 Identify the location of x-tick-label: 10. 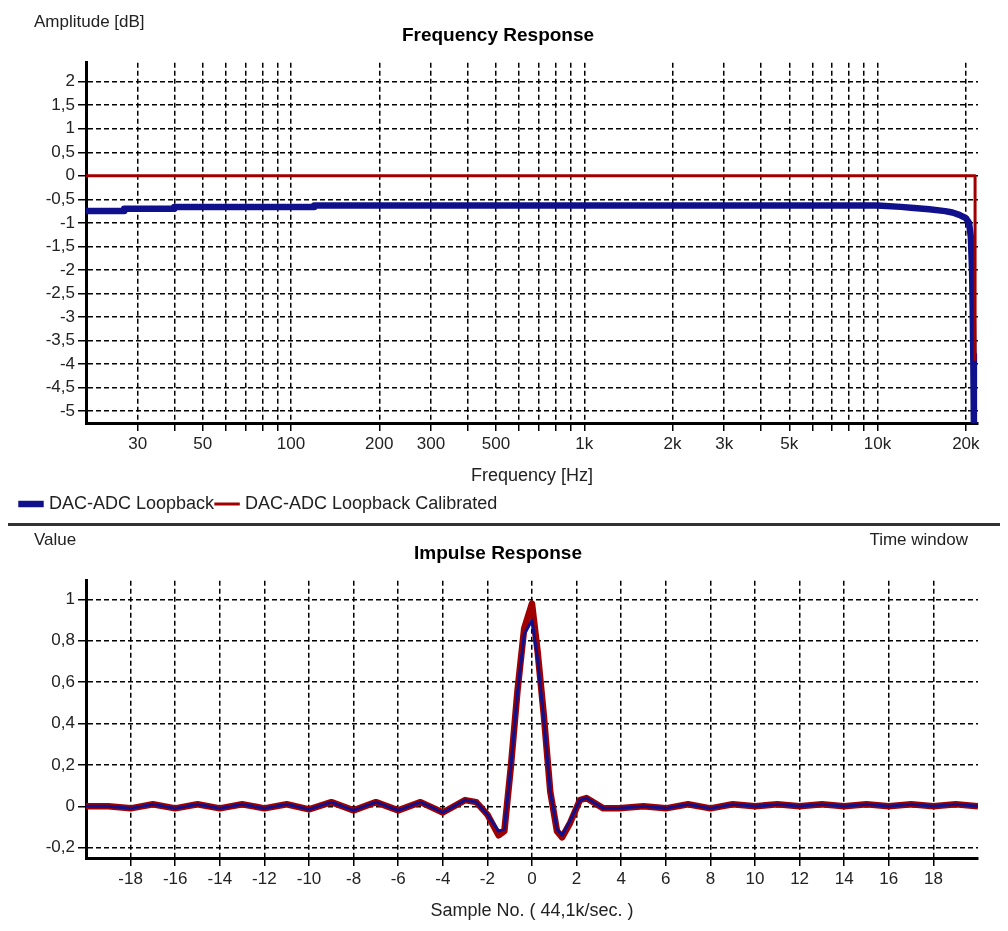
(755, 878).